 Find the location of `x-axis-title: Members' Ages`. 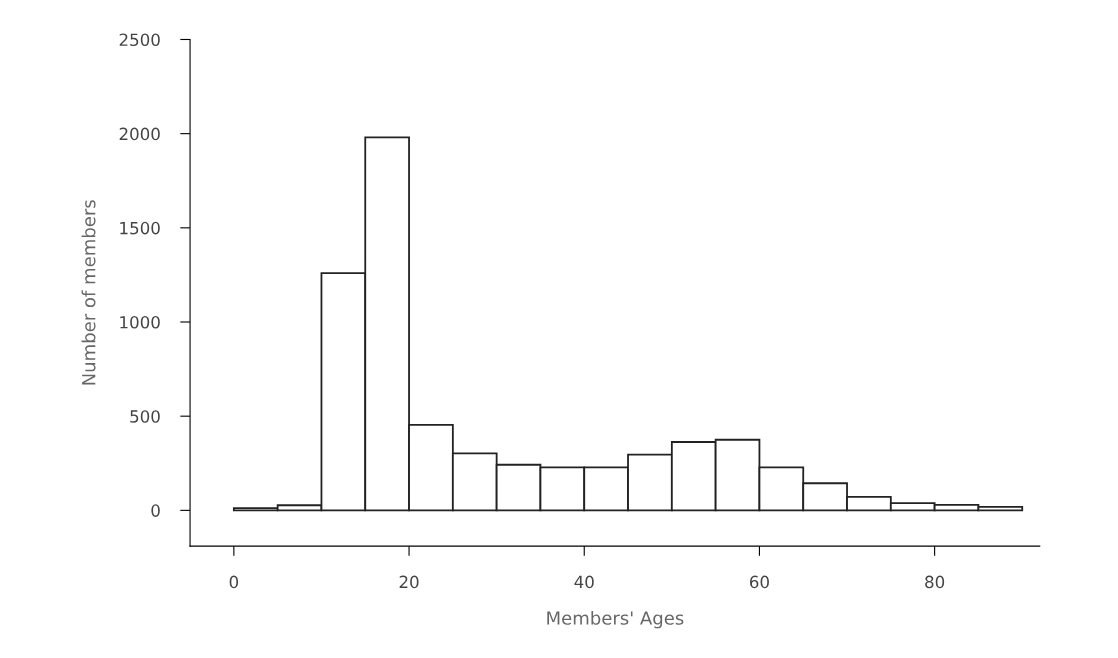

x-axis-title: Members' Ages is located at coordinates (615, 619).